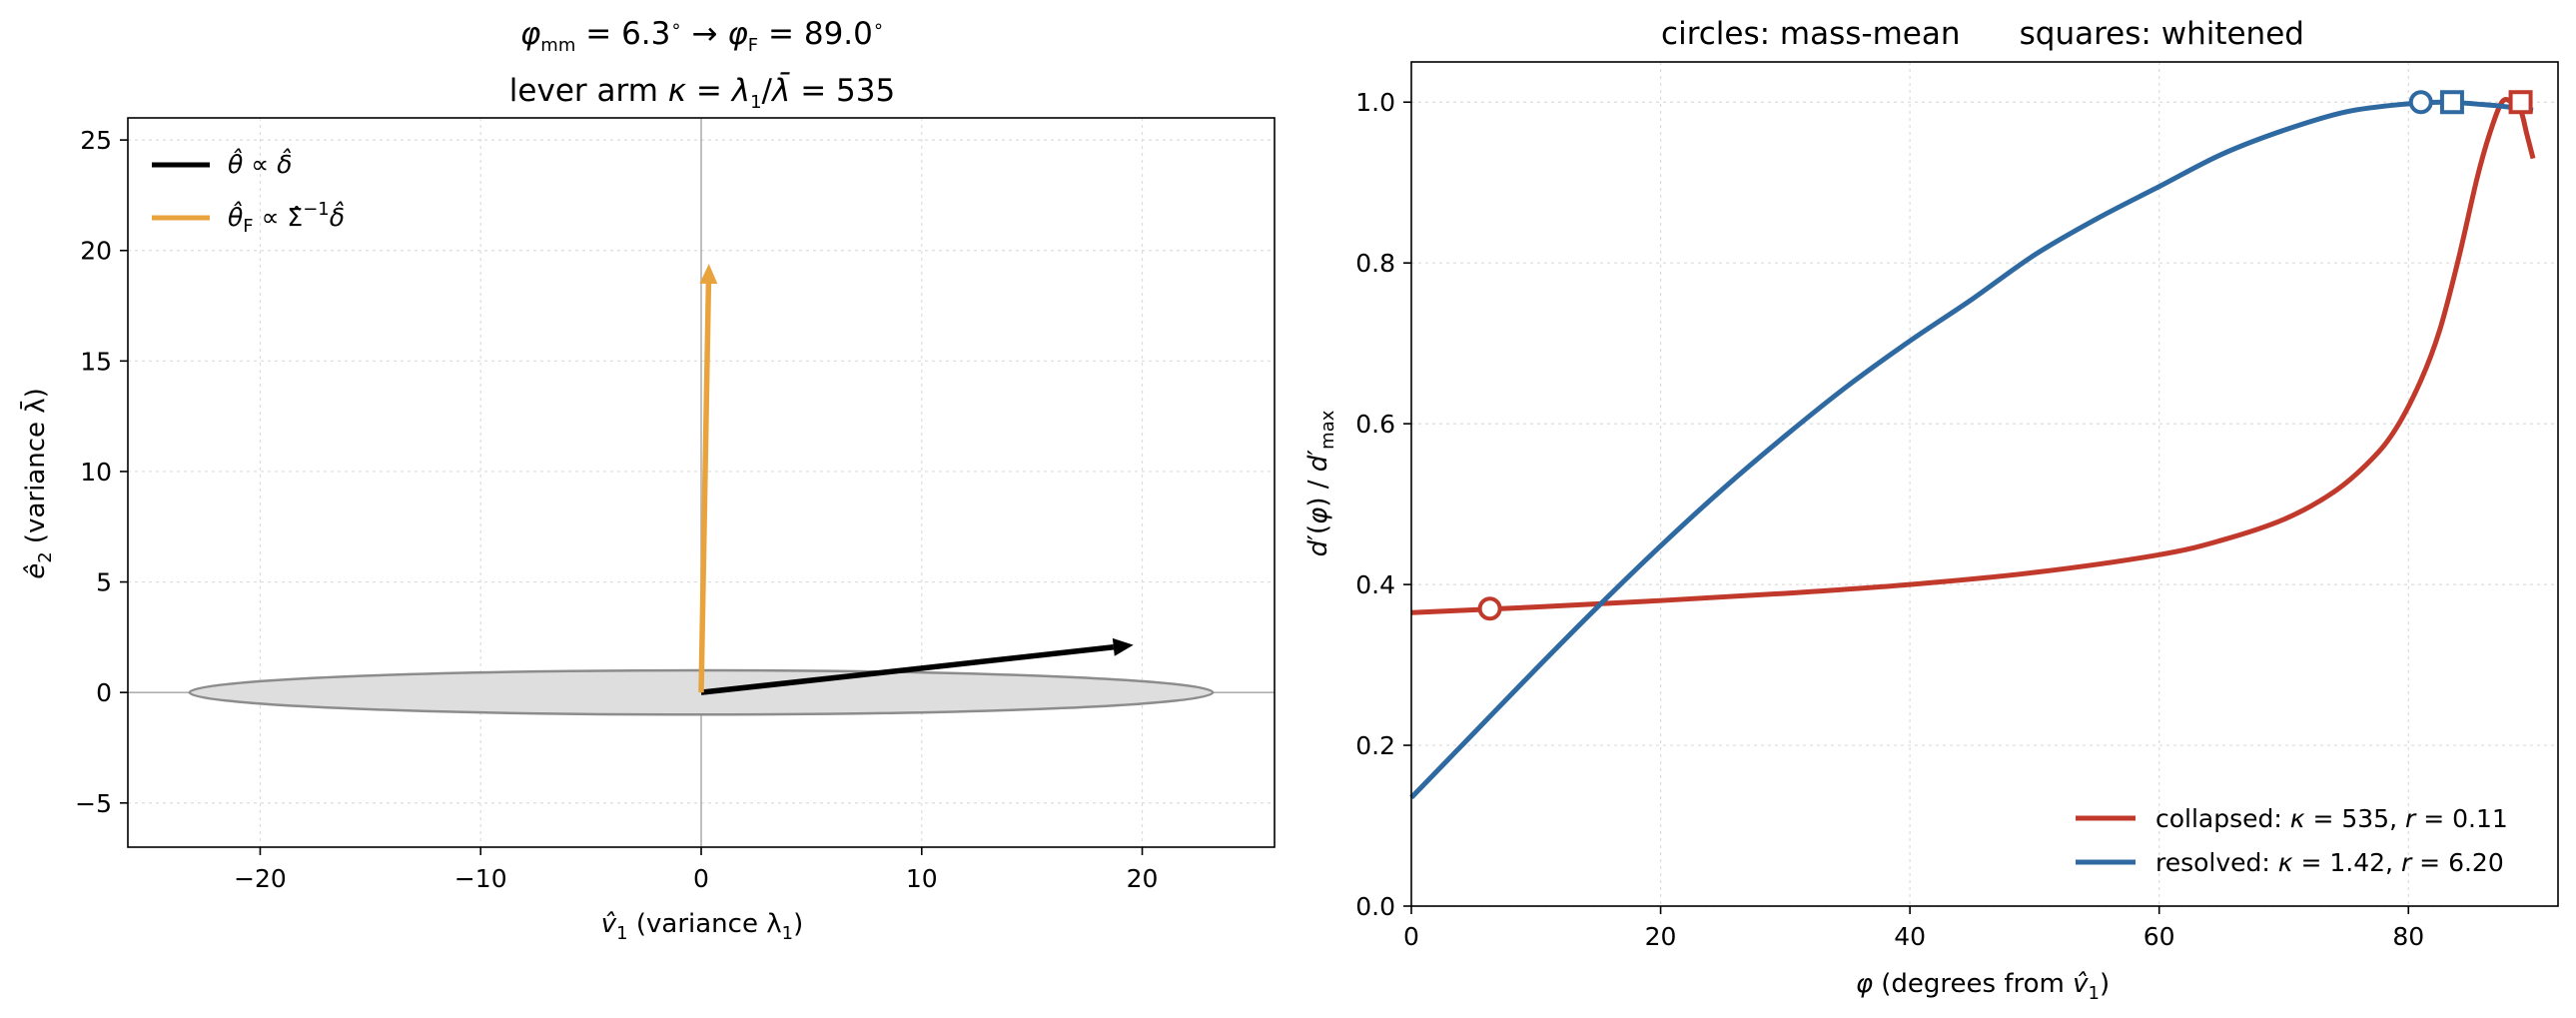  What do you see at coordinates (1910, 937) in the screenshot?
I see `right-x-tick-label: 40` at bounding box center [1910, 937].